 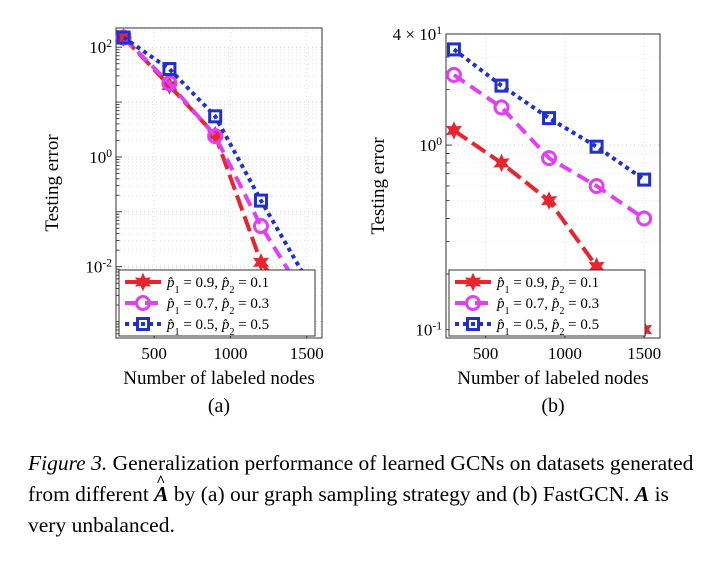 I want to click on caption-symbol-a-hat: A, so click(x=161, y=488).